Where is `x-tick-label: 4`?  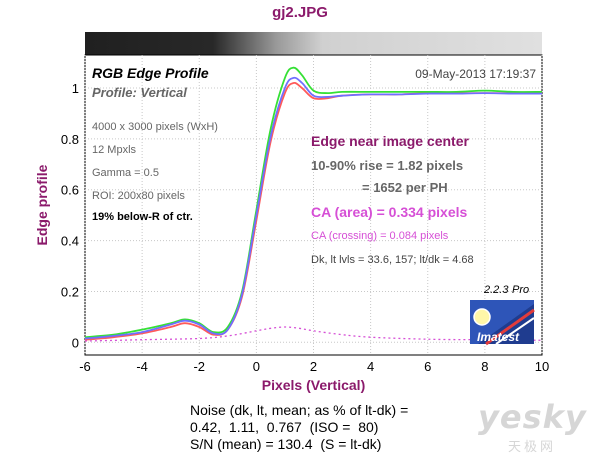 x-tick-label: 4 is located at coordinates (370, 366).